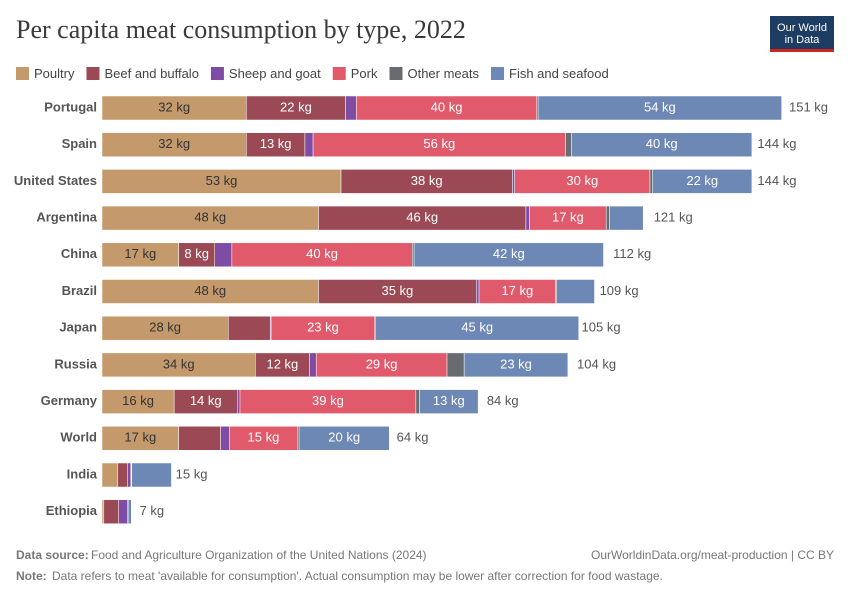  What do you see at coordinates (79, 253) in the screenshot?
I see `category-label: China` at bounding box center [79, 253].